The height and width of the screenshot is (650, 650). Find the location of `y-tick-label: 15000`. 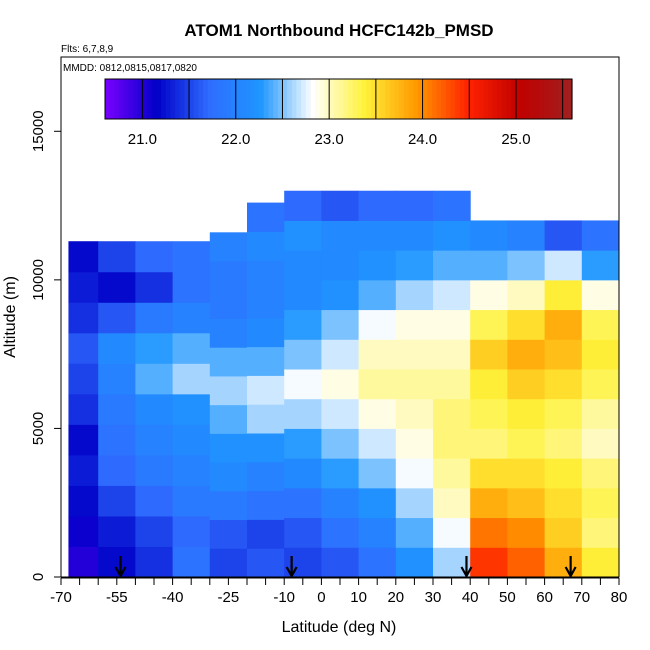

y-tick-label: 15000 is located at coordinates (38, 131).